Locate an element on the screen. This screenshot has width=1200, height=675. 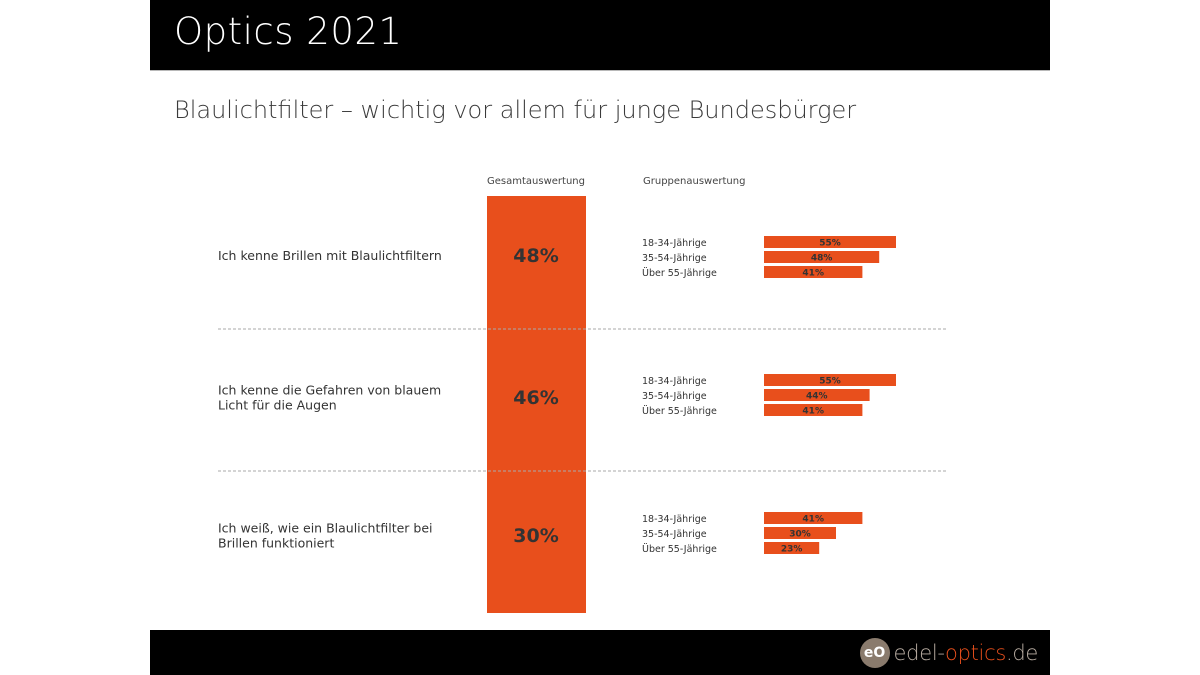
question-label: Brillen funktioniert is located at coordinates (276, 543).